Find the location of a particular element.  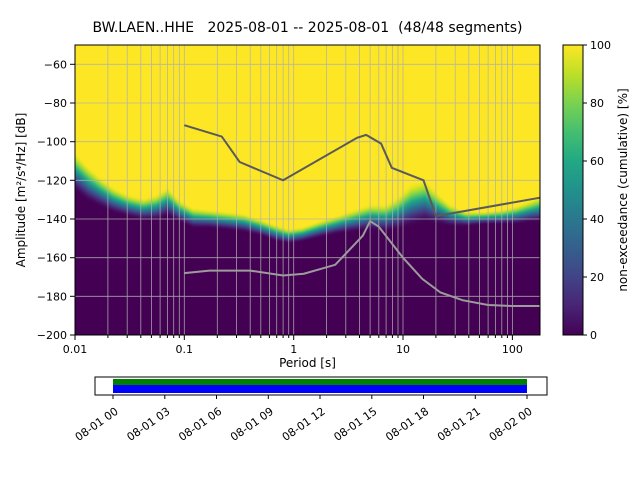

y-axis-label: Amplitude [m²/s⁴/Hz] [dB] is located at coordinates (21, 190).